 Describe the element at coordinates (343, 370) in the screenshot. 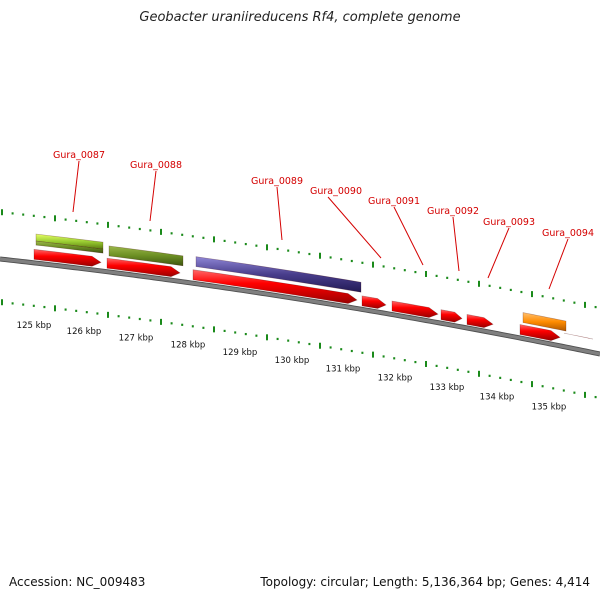

I see `kbp-tick-label: 131 kbp` at that location.